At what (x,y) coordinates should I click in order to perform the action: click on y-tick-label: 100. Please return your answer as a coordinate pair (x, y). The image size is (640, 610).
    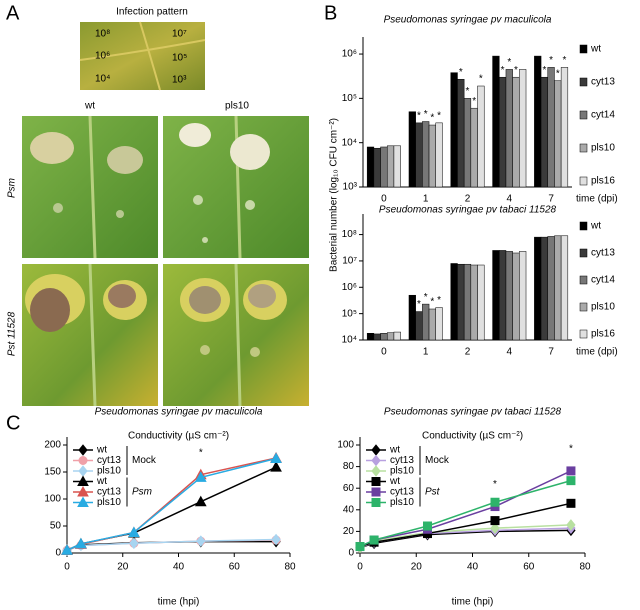
    Looking at the image, I should click on (52, 499).